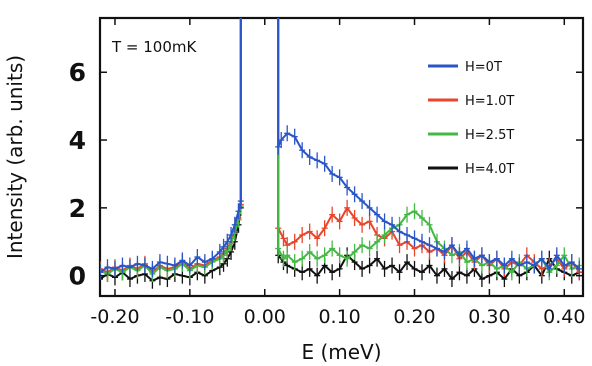  What do you see at coordinates (77, 276) in the screenshot?
I see `y-tick-label: 0` at bounding box center [77, 276].